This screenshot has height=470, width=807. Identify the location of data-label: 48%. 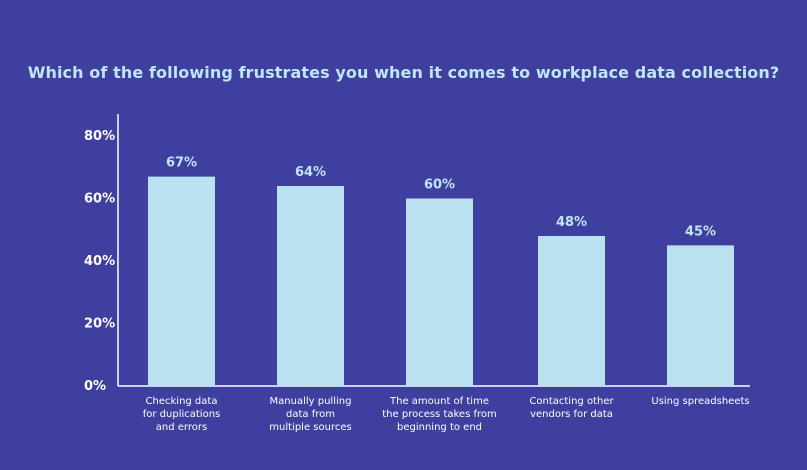
(571, 222).